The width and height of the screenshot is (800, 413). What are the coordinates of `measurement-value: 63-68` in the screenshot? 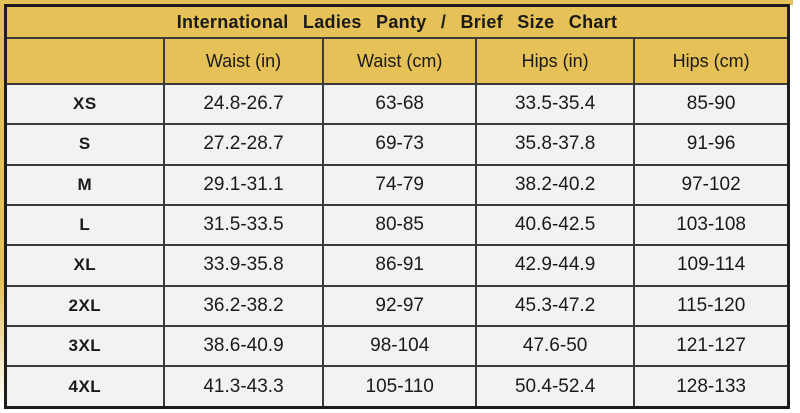 It's located at (400, 104).